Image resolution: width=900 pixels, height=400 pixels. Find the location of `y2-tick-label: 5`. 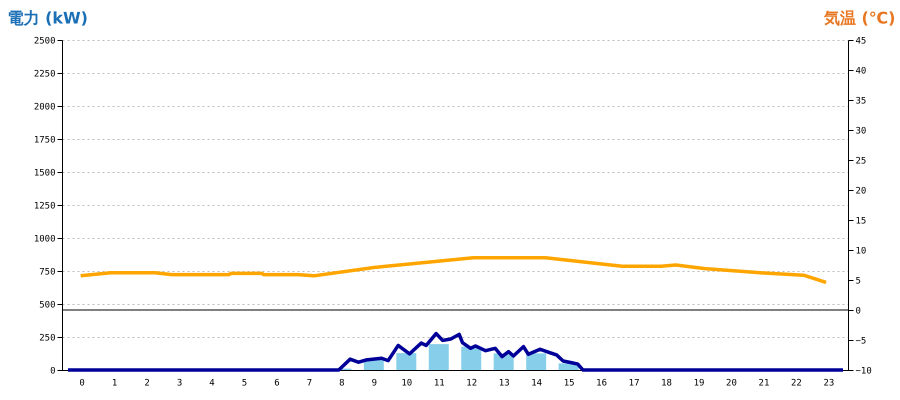

y2-tick-label: 5 is located at coordinates (858, 281).